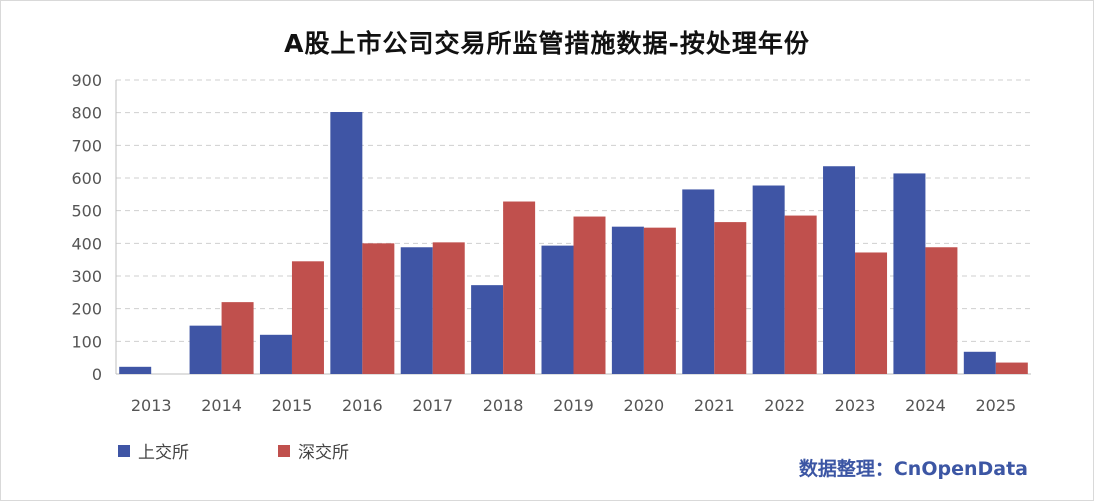 The height and width of the screenshot is (501, 1094). I want to click on x-tick-label: 2016, so click(362, 405).